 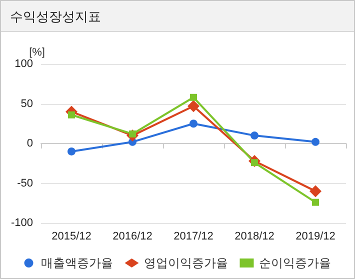 What do you see at coordinates (21, 223) in the screenshot?
I see `y-tick-label: -100` at bounding box center [21, 223].